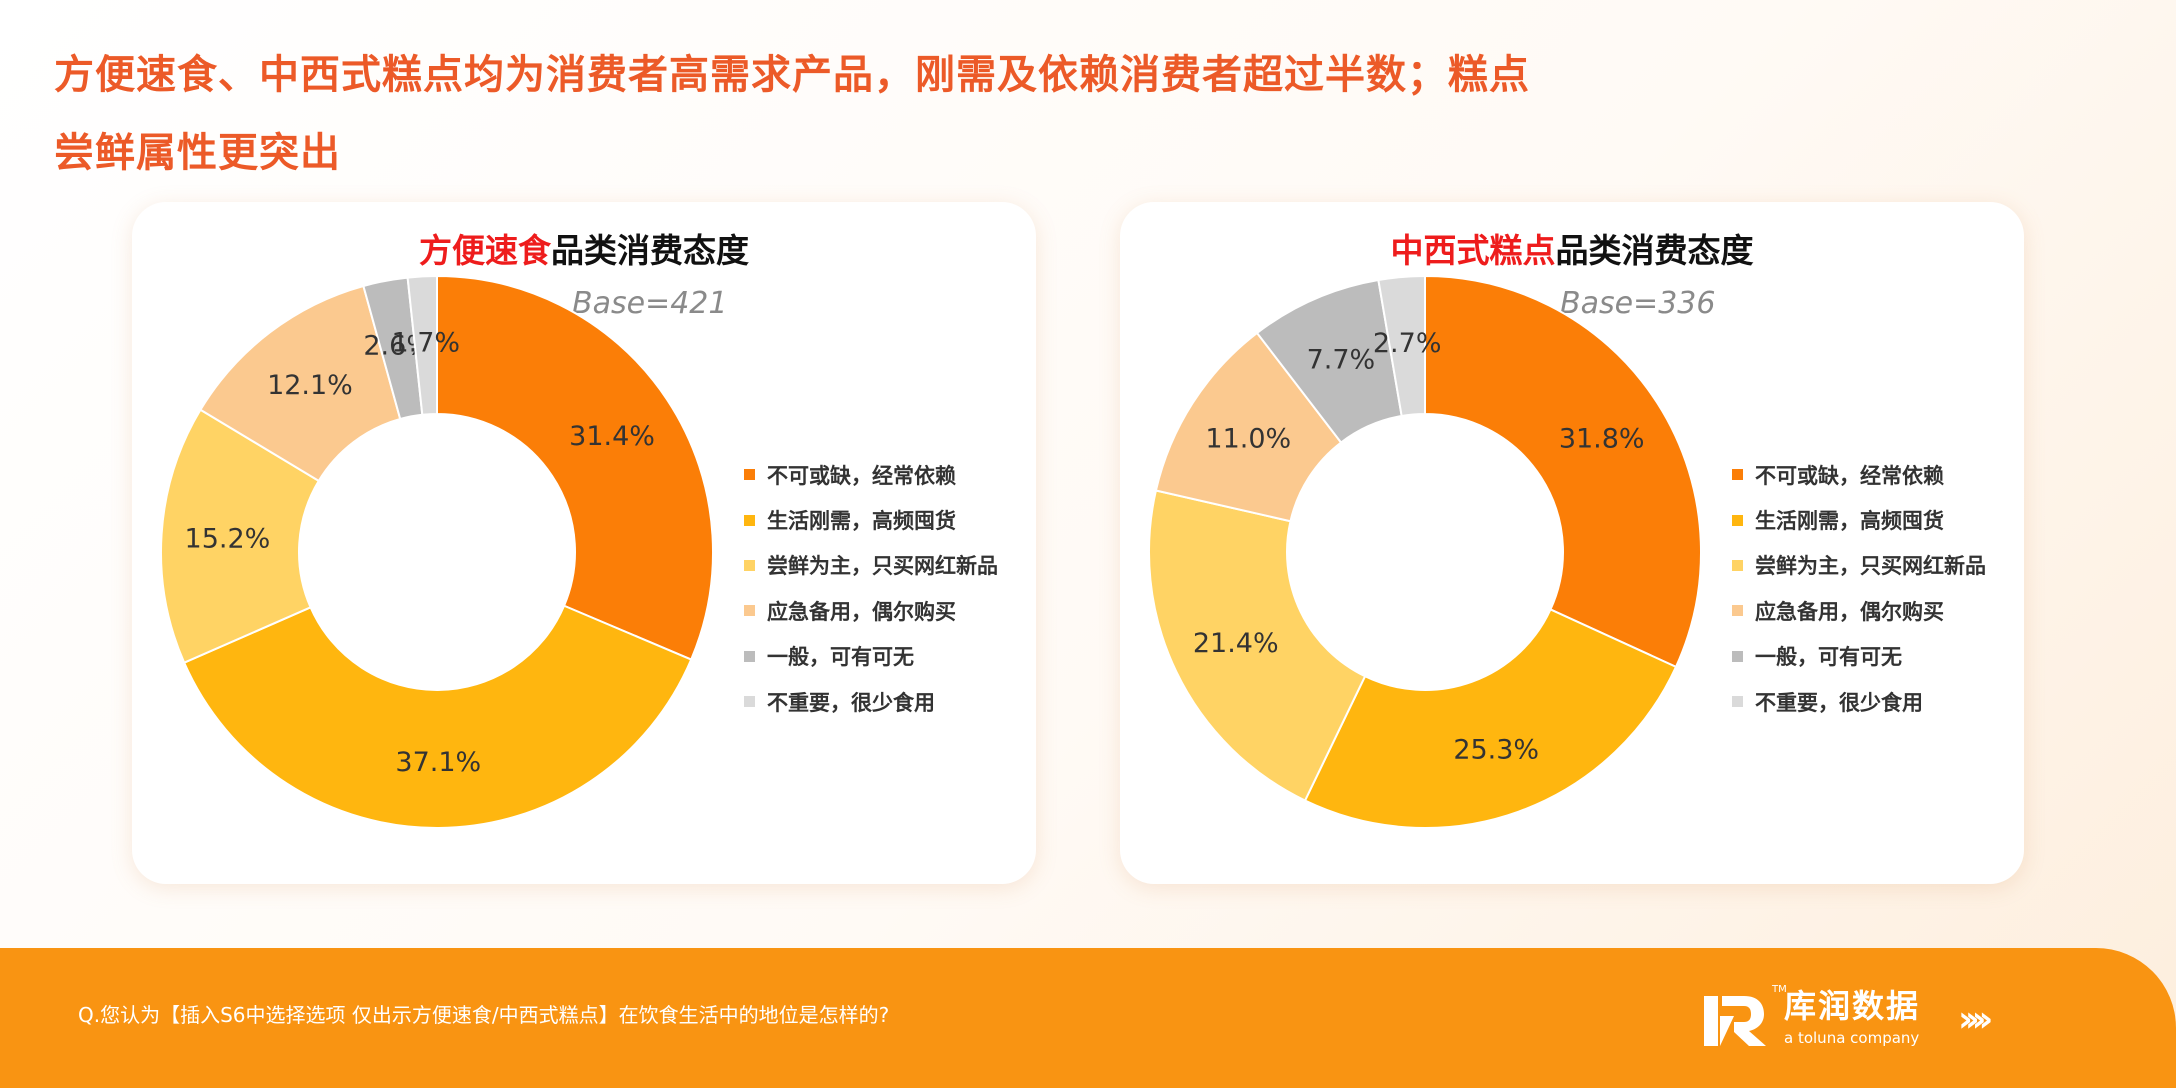  Describe the element at coordinates (1341, 360) in the screenshot. I see `data-label: 7.7%` at that location.